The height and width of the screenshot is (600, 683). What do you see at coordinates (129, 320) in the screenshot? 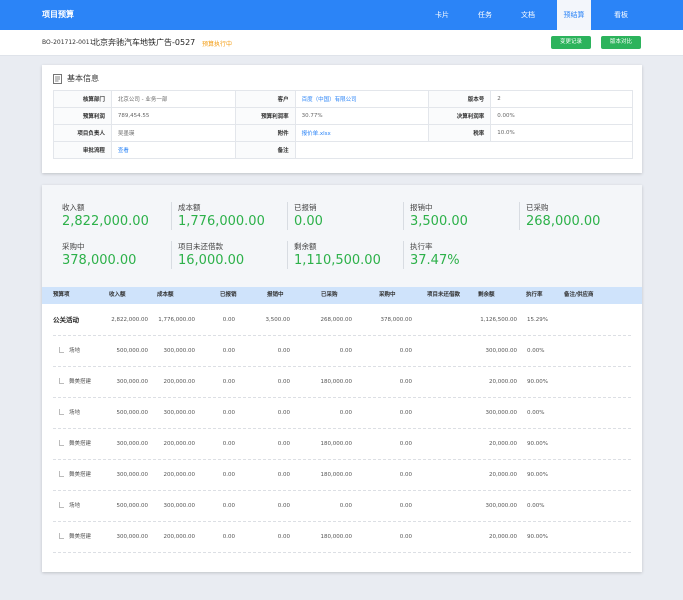
I see `budget-cell: 2,822,000.00` at bounding box center [129, 320].